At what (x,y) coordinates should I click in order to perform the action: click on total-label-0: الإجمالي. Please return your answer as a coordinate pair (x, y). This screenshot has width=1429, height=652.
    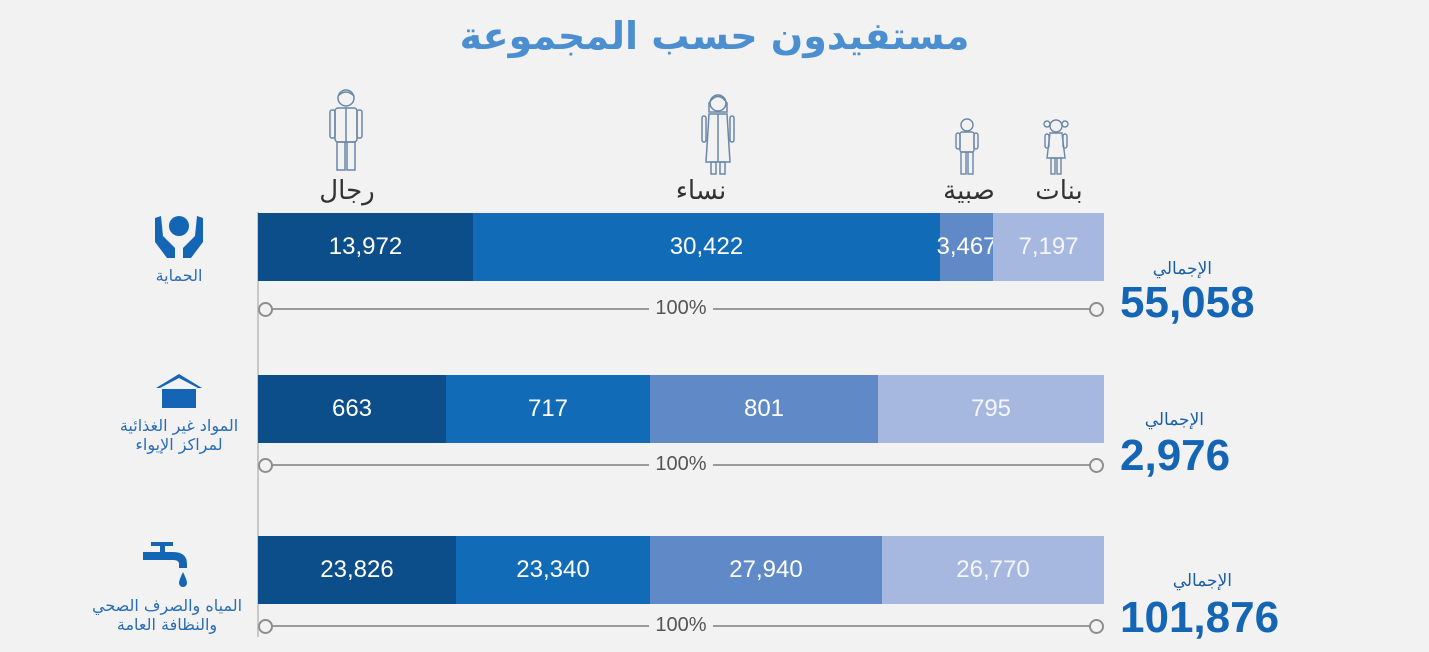
    Looking at the image, I should click on (1182, 269).